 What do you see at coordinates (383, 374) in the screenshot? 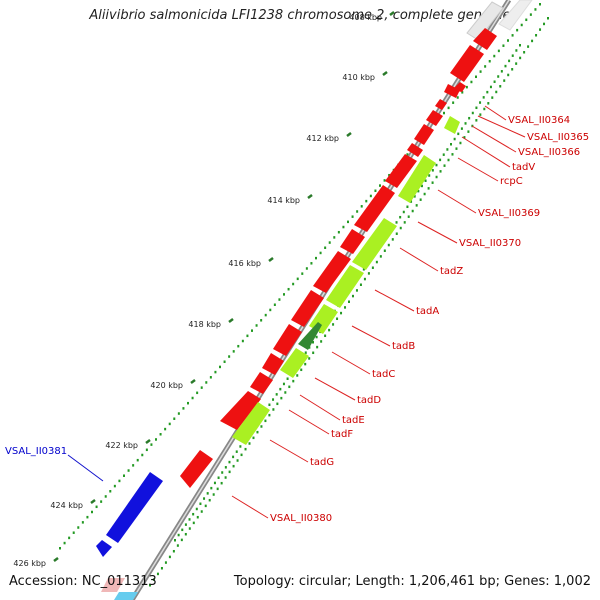
I see `gene-label: tadC` at bounding box center [383, 374].